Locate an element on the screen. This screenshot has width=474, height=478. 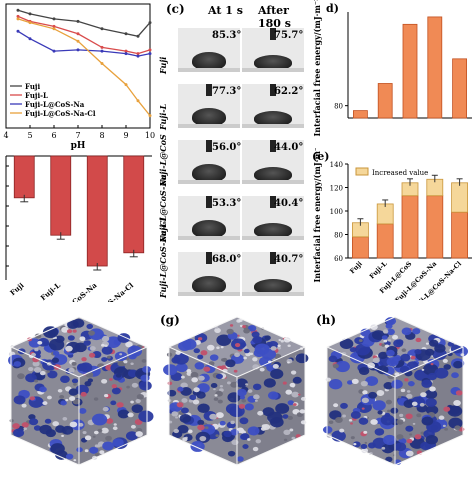
y-tick-label: 100 is located at coordinates (336, 212).